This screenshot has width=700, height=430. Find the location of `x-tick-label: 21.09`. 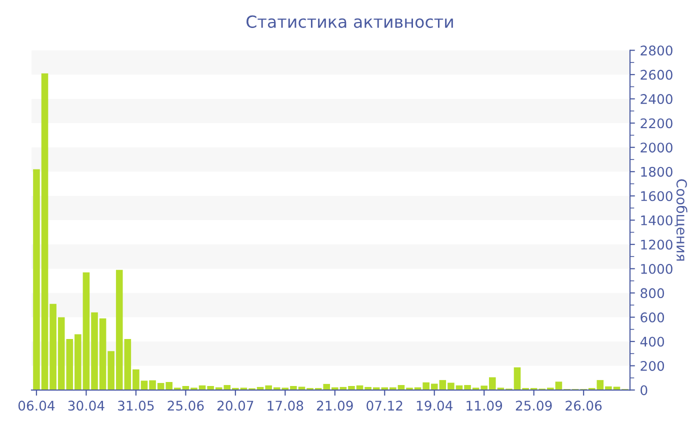

x-tick-label: 21.09 is located at coordinates (334, 405).